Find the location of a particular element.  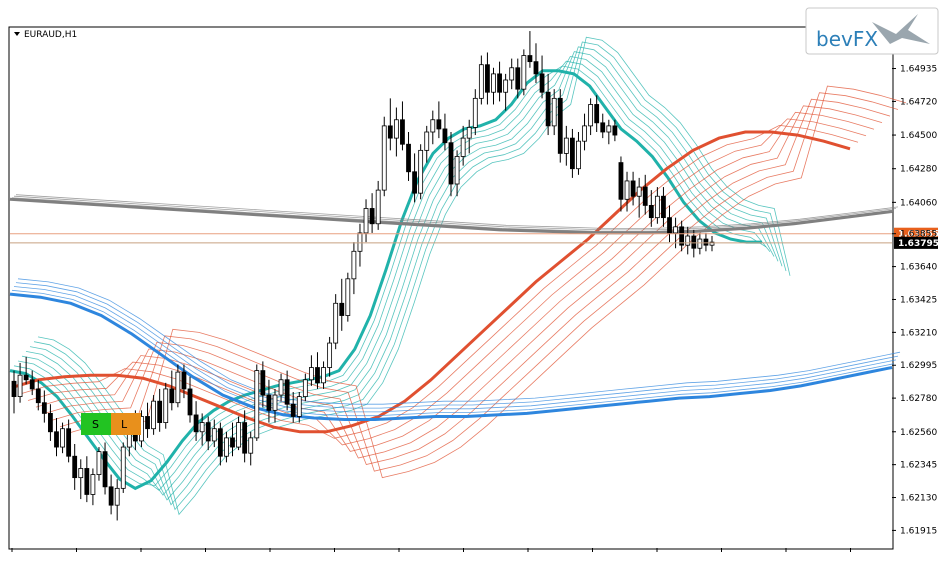

y-tick-label: 1.62130 is located at coordinates (918, 499).